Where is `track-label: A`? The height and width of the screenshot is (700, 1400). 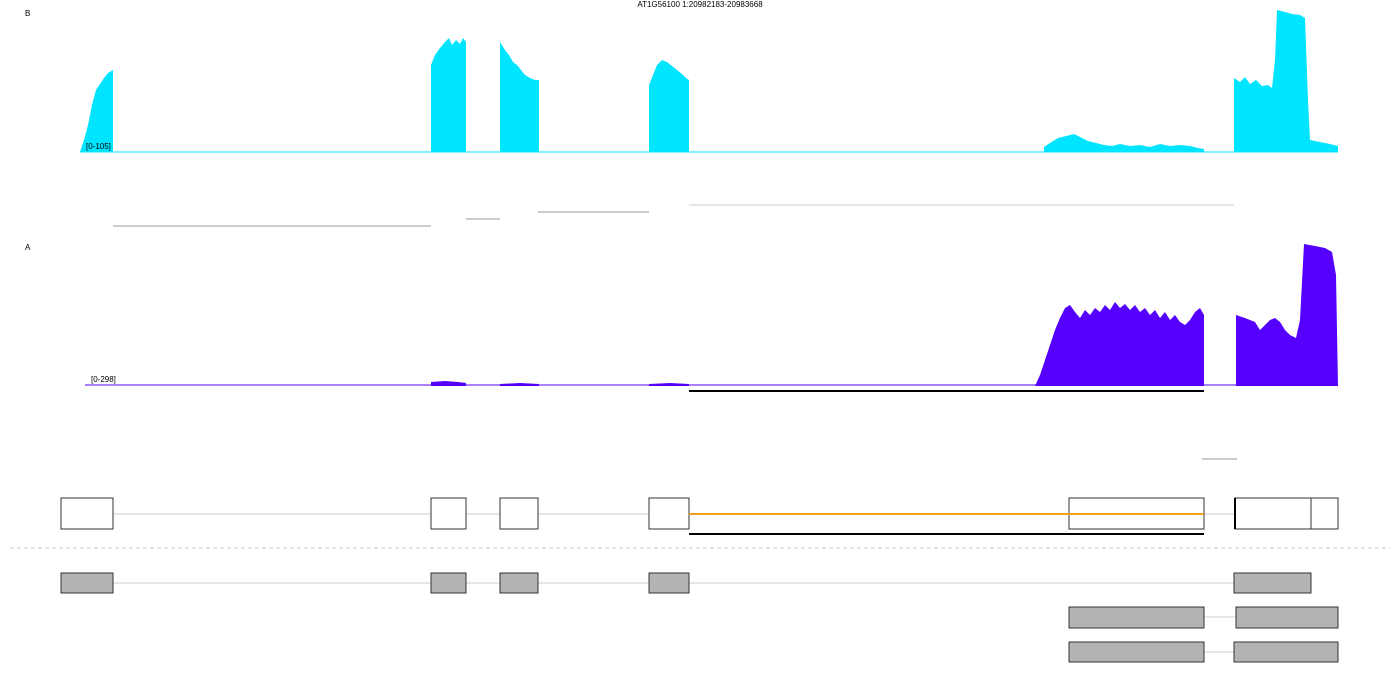
track-label: A is located at coordinates (28, 247).